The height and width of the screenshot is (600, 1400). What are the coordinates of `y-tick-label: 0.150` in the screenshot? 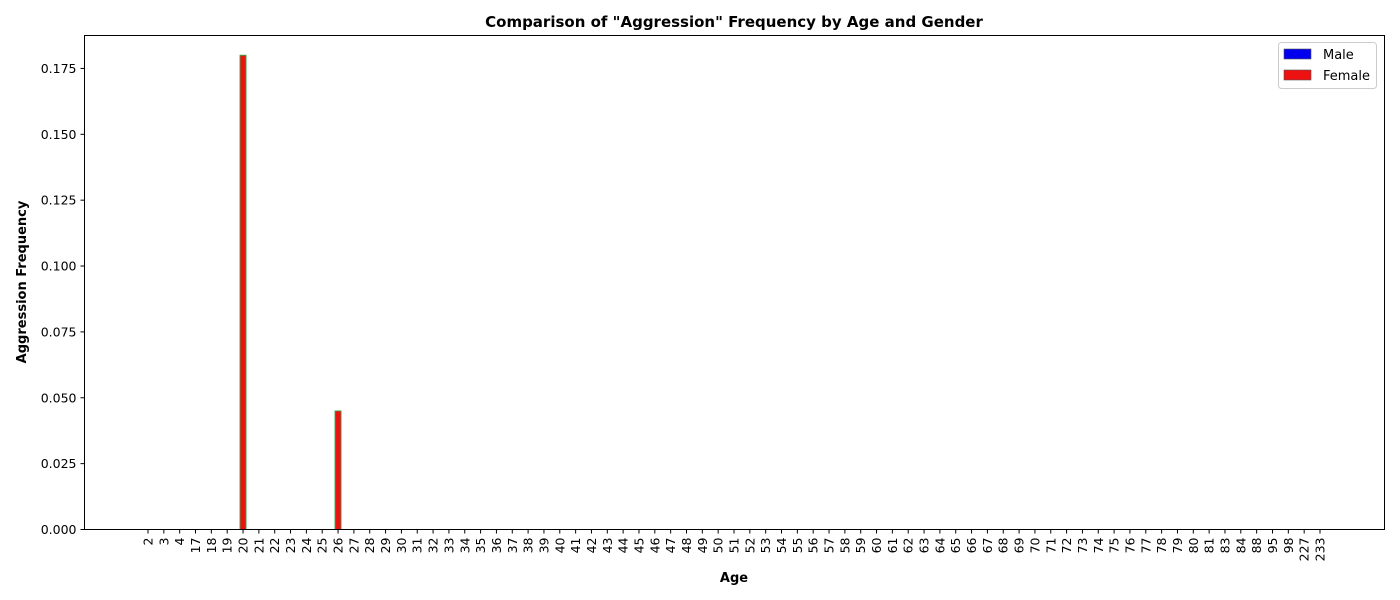 It's located at (59, 134).